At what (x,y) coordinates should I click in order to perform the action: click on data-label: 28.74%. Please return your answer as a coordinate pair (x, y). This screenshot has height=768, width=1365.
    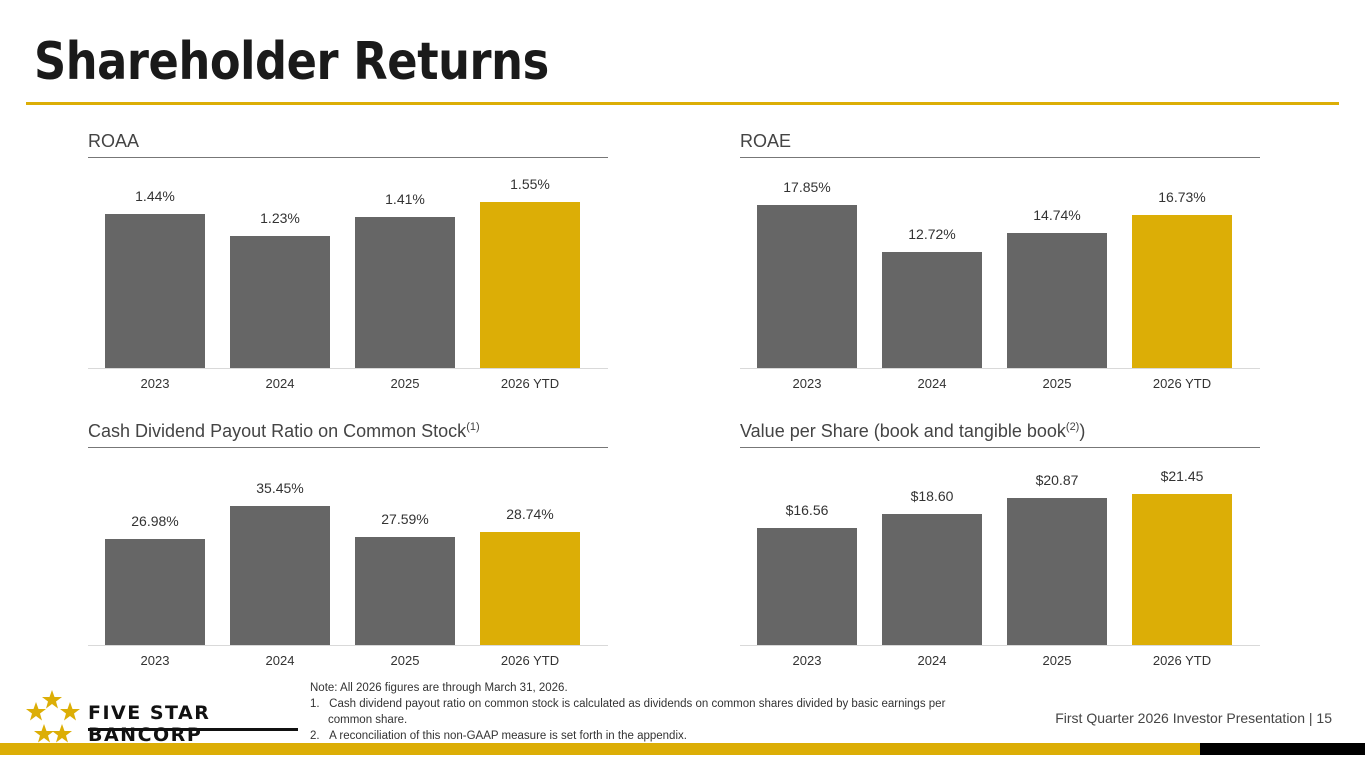
    Looking at the image, I should click on (530, 514).